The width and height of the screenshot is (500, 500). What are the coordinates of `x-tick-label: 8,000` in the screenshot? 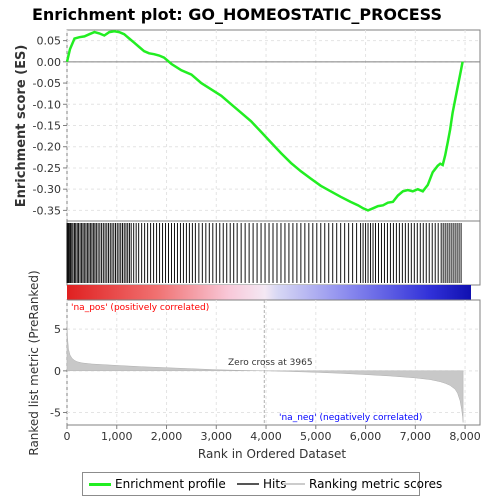 It's located at (465, 436).